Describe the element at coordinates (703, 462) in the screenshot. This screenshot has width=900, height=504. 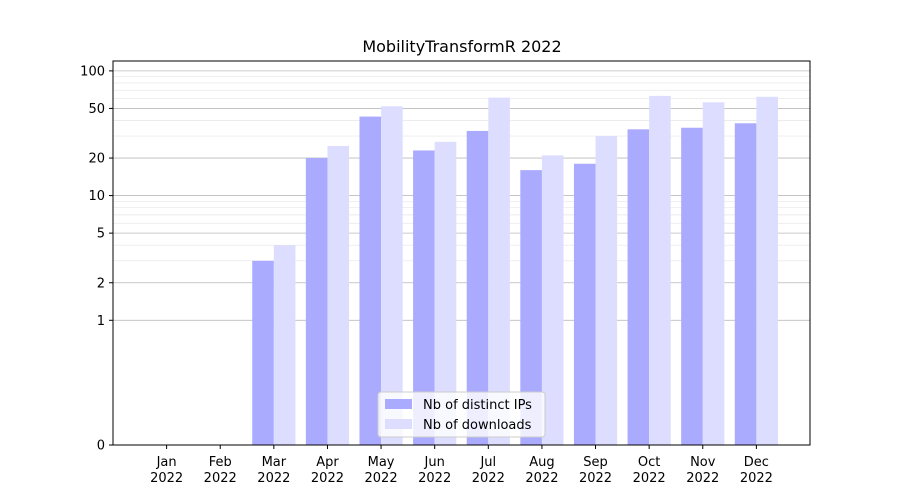
I see `x-tick-label-month: Nov` at that location.